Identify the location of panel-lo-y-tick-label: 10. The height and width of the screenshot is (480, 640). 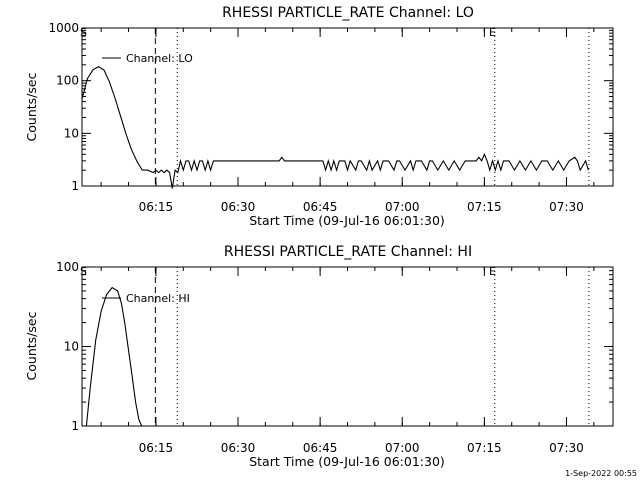
(71, 133).